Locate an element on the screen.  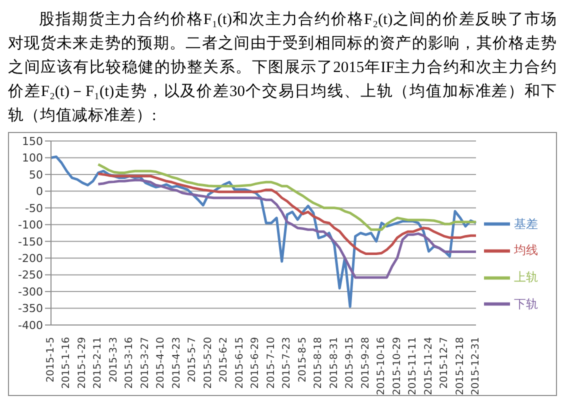
y-tick-label: -300 is located at coordinates (30, 291).